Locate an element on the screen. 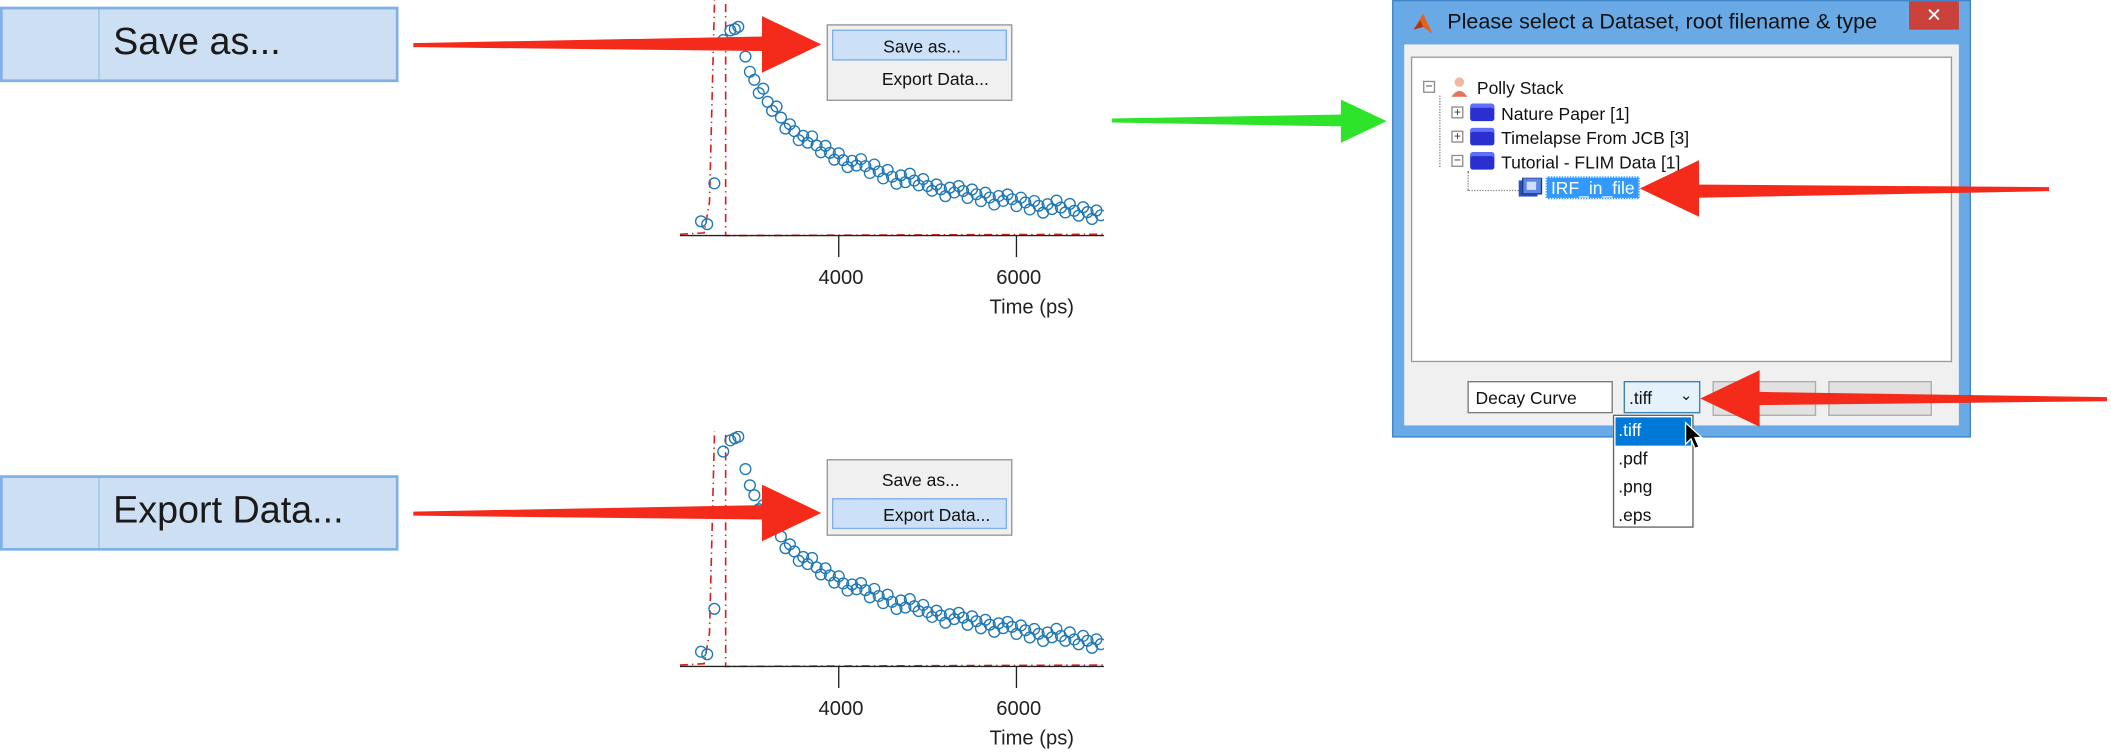 The width and height of the screenshot is (2111, 754). green-arrow is located at coordinates (1249, 121).